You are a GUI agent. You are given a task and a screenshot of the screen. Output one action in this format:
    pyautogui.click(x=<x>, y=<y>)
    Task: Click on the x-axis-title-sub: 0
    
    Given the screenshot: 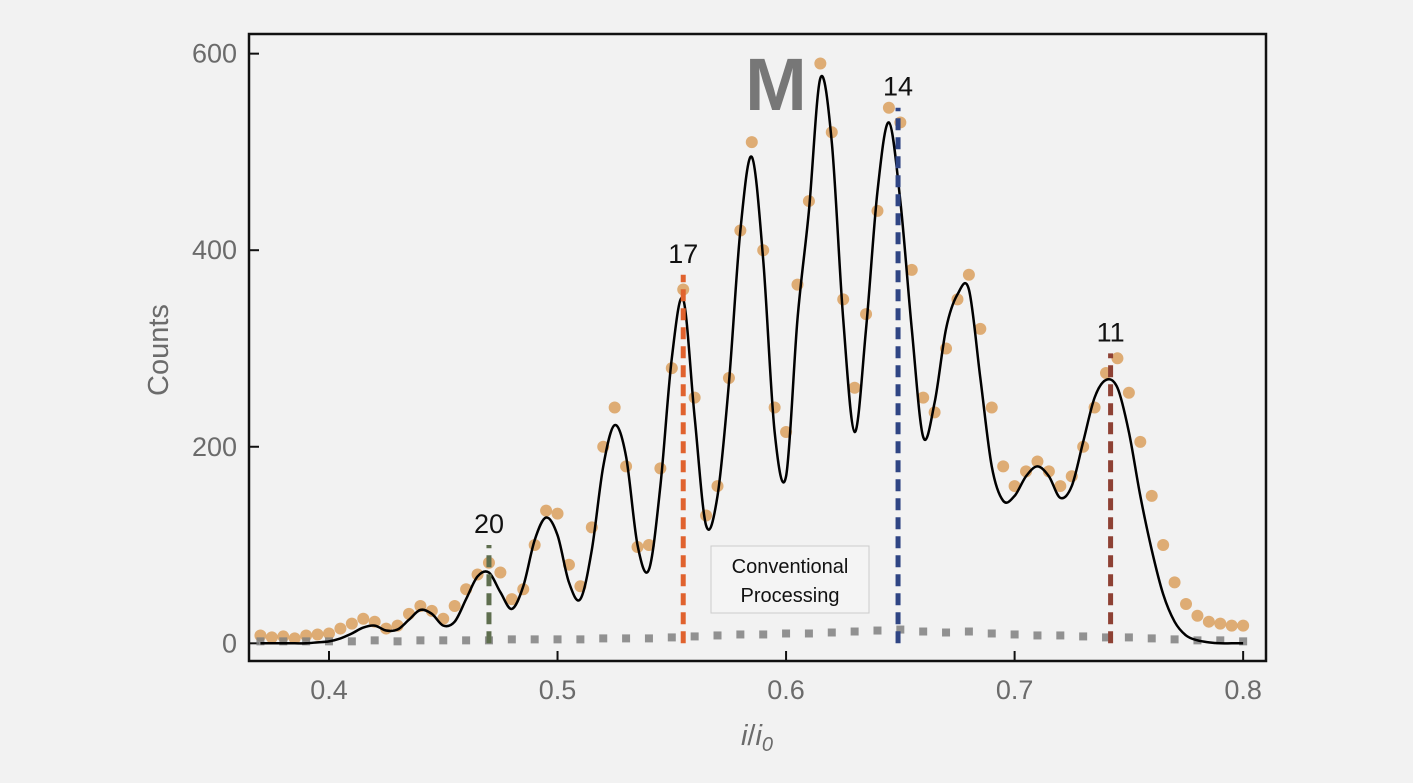 What is the action you would take?
    pyautogui.click(x=767, y=745)
    